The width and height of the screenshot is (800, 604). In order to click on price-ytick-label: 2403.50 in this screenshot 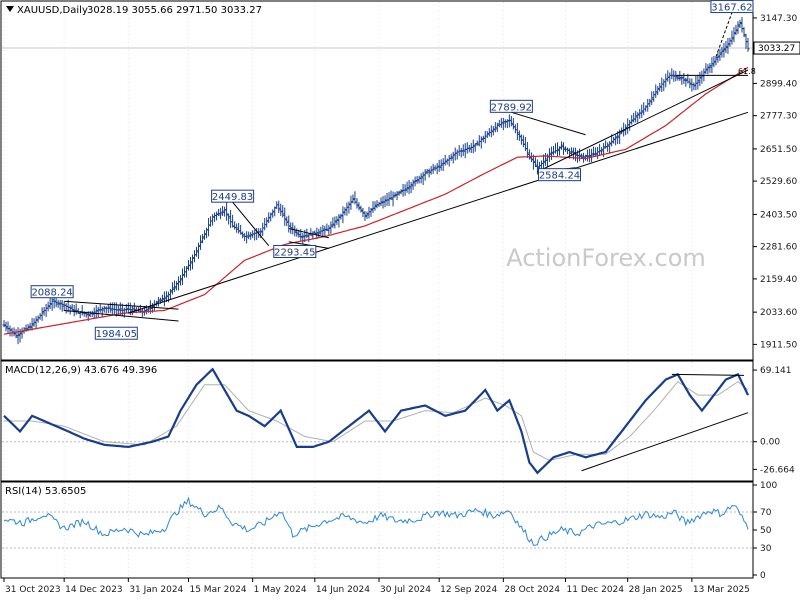, I will do `click(778, 215)`.